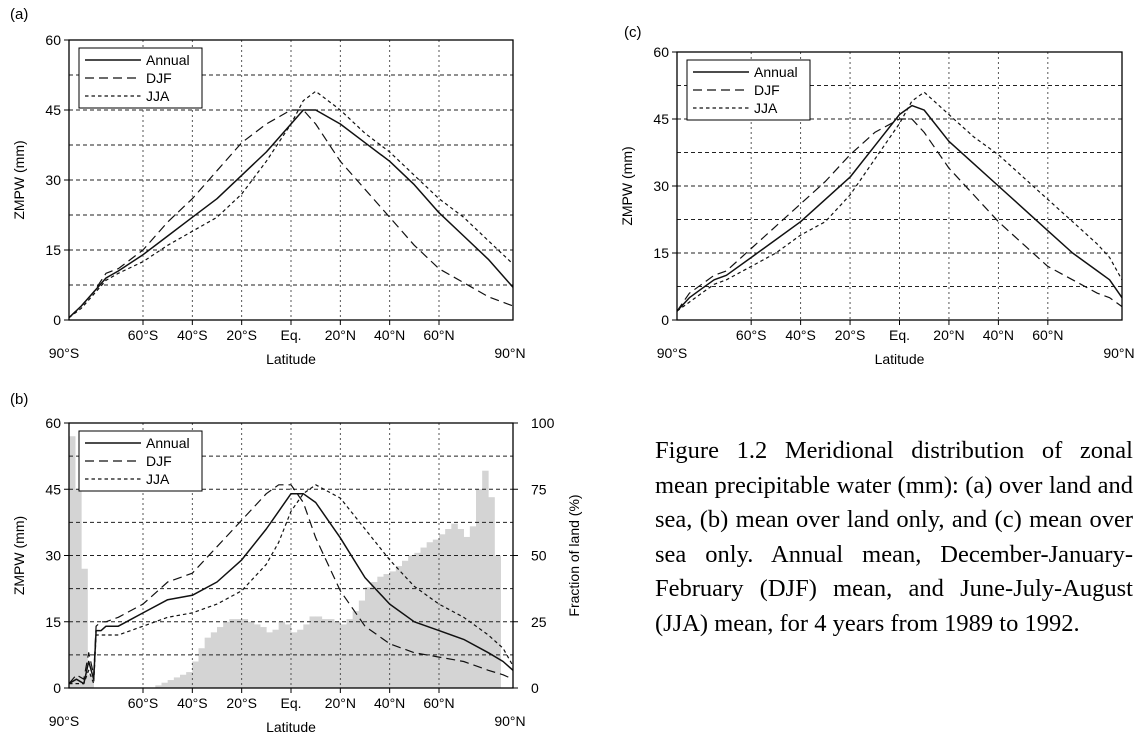 Image resolution: width=1139 pixels, height=740 pixels. I want to click on series-line-jja, so click(291, 204).